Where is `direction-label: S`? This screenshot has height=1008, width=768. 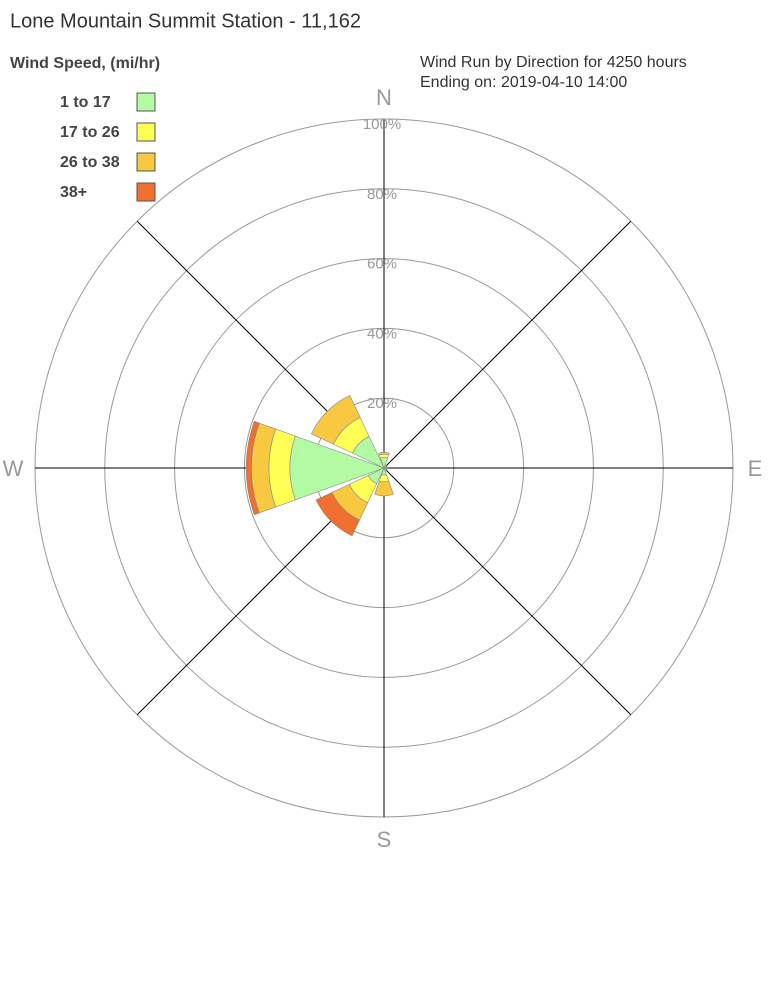 direction-label: S is located at coordinates (384, 839).